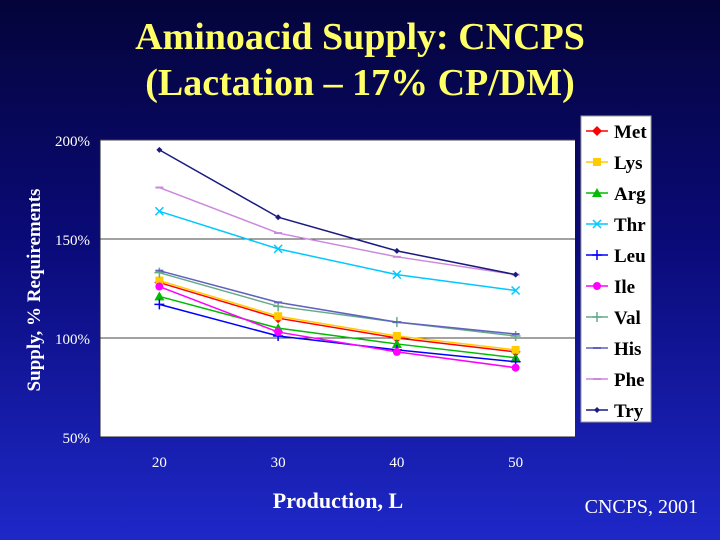  I want to click on legend-item-phe: Phe, so click(615, 380).